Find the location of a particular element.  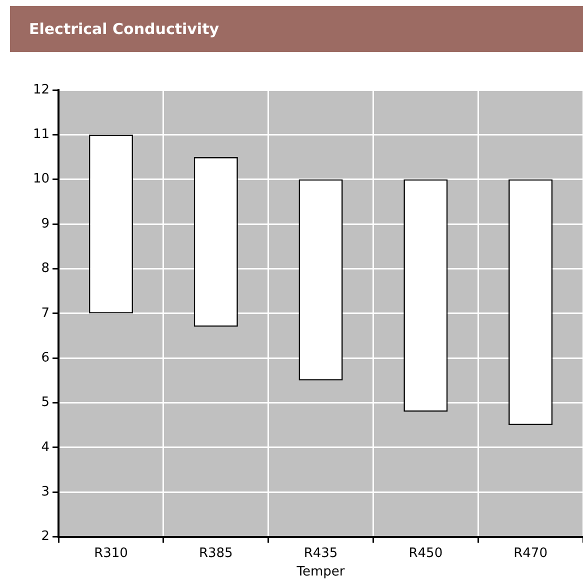

y-tick-label: 4 is located at coordinates (45, 447).